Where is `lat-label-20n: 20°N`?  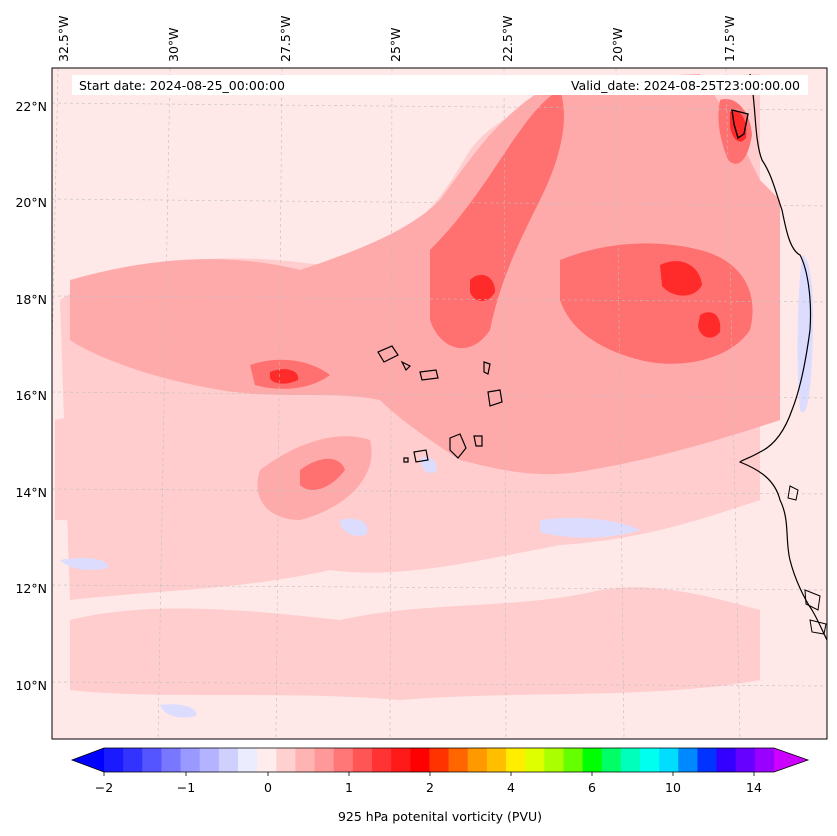
lat-label-20n: 20°N is located at coordinates (31, 202).